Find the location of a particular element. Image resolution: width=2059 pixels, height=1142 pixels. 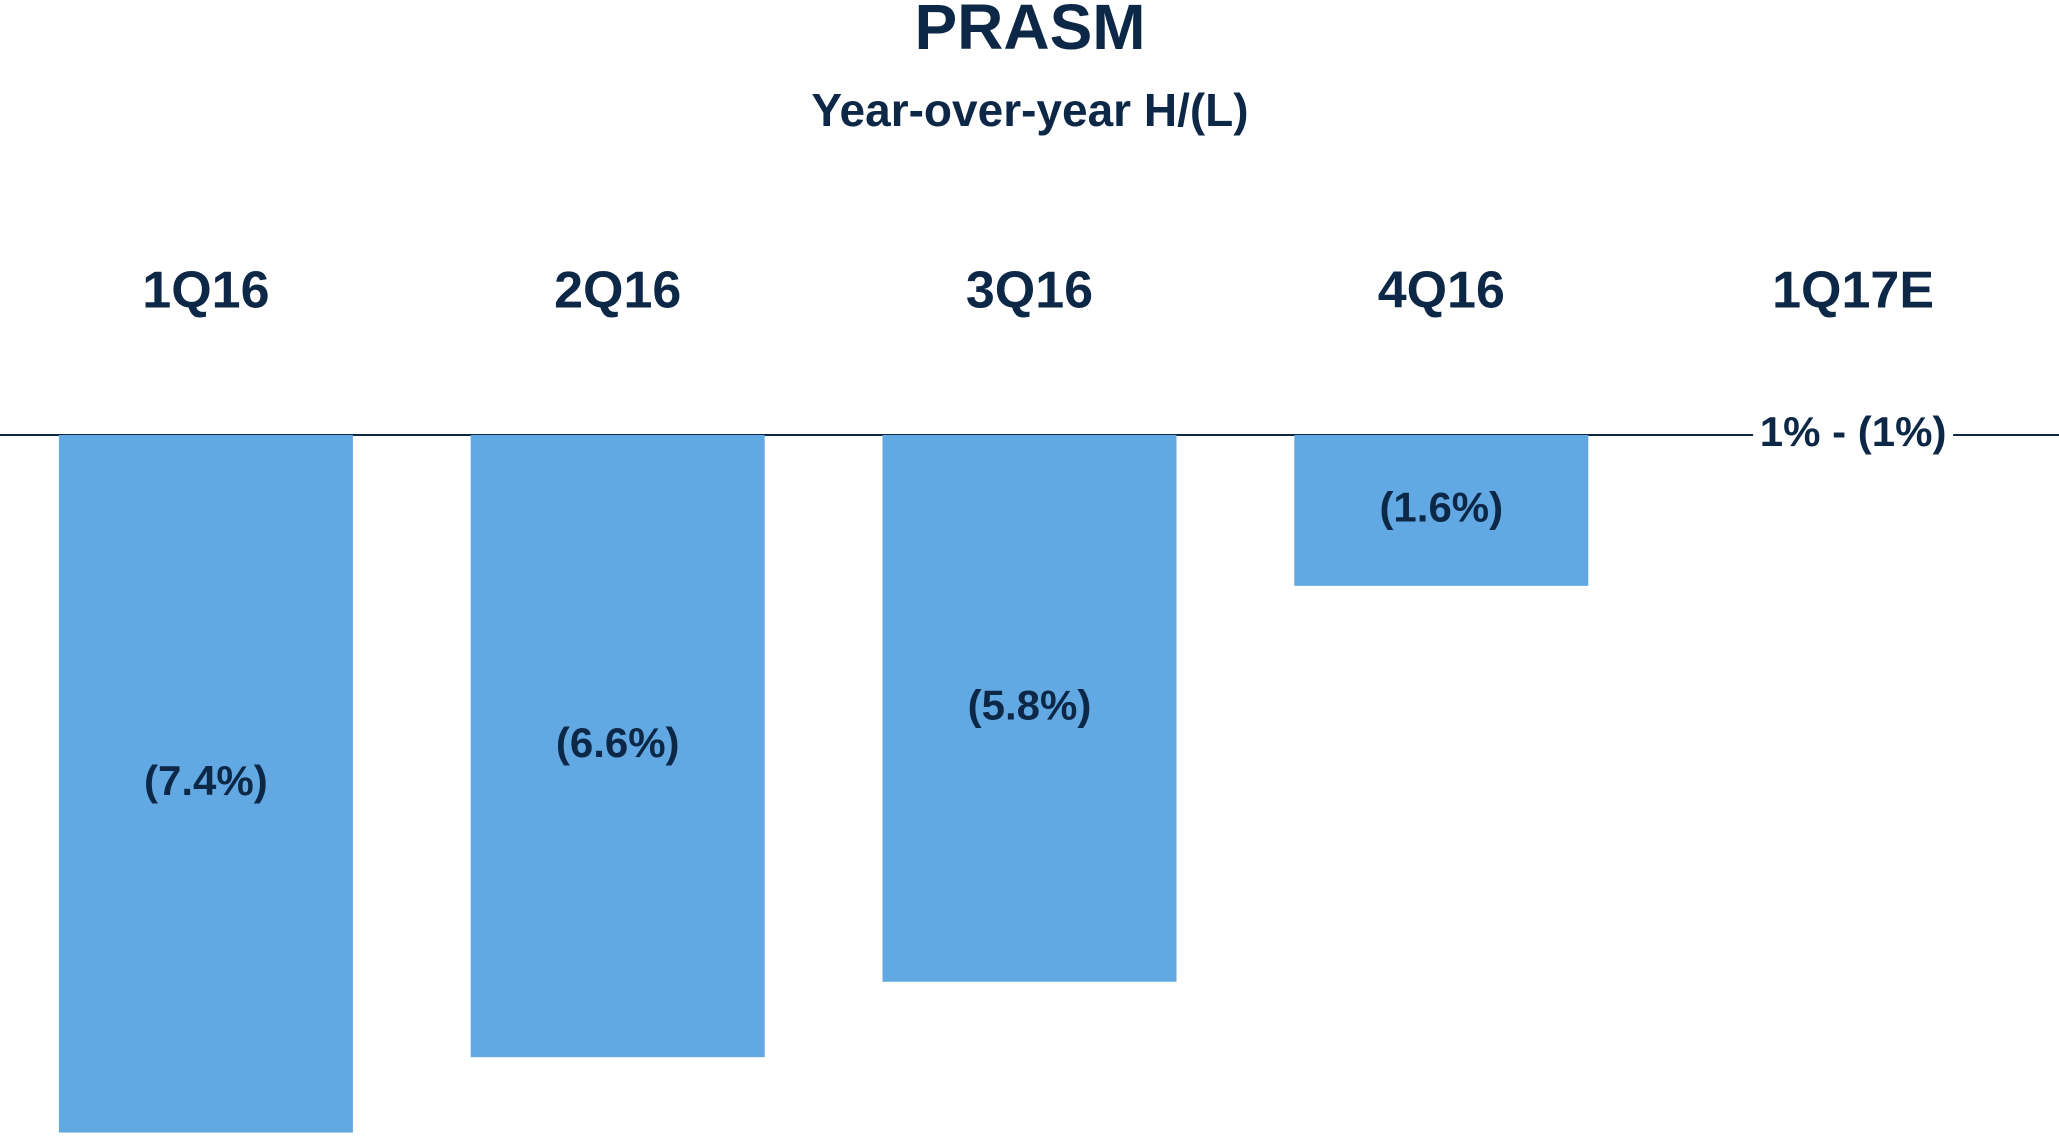

annotation: 1% - (1%) is located at coordinates (1853, 431).